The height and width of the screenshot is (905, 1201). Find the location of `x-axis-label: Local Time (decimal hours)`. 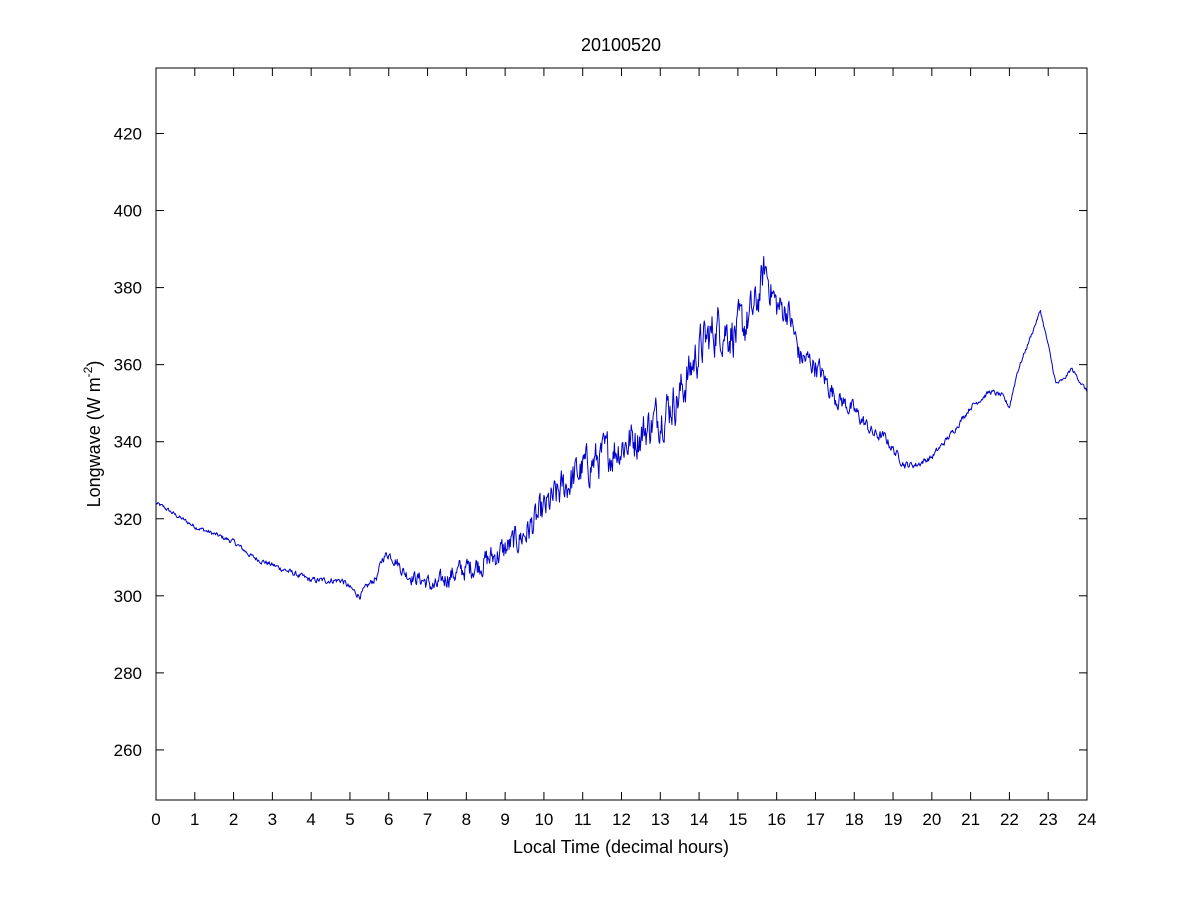

x-axis-label: Local Time (decimal hours) is located at coordinates (621, 847).